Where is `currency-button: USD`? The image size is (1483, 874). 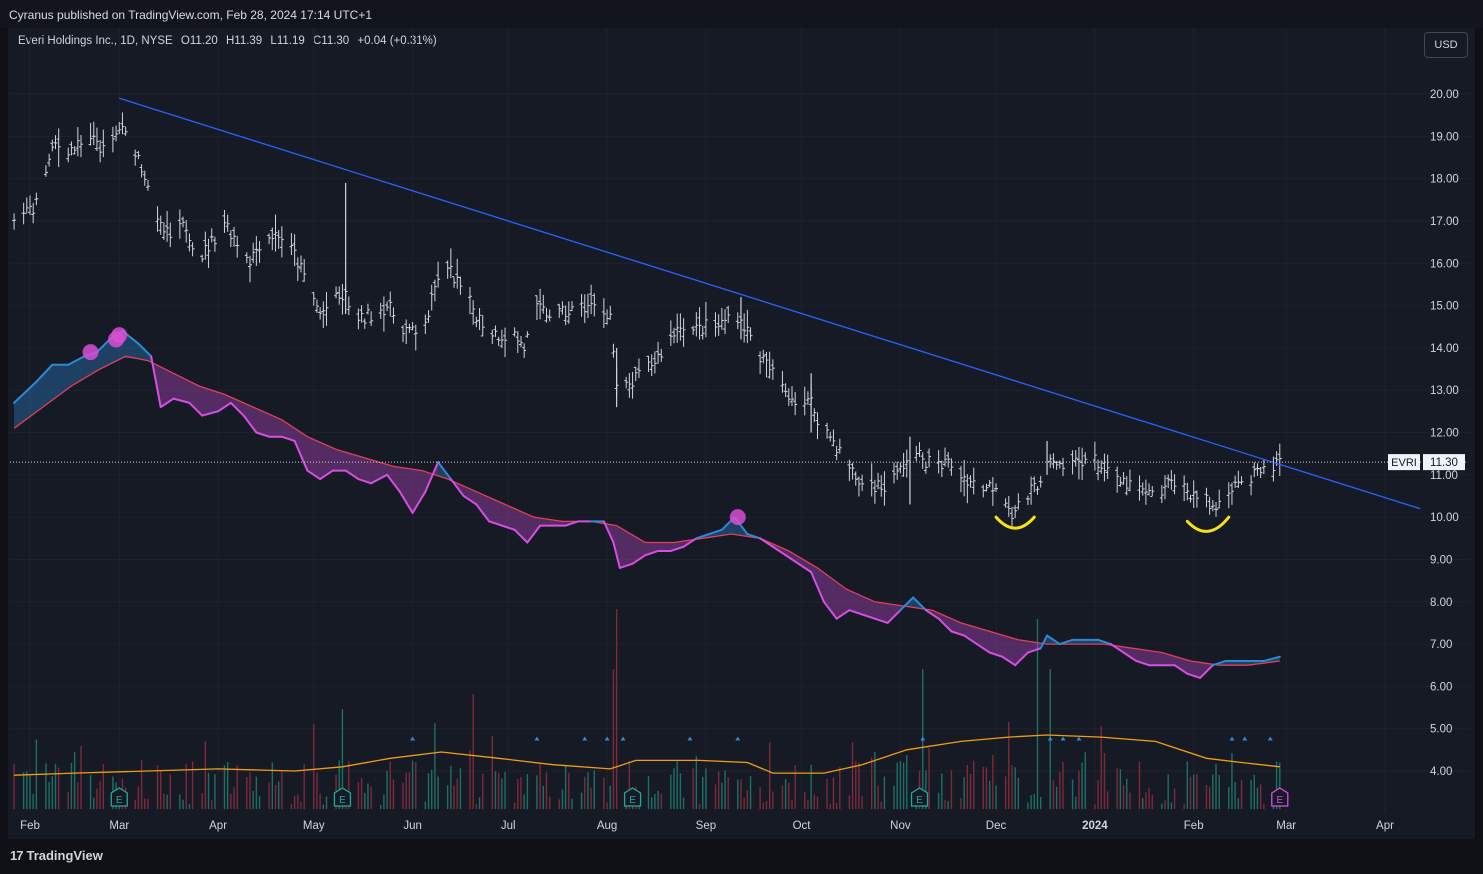 currency-button: USD is located at coordinates (1446, 45).